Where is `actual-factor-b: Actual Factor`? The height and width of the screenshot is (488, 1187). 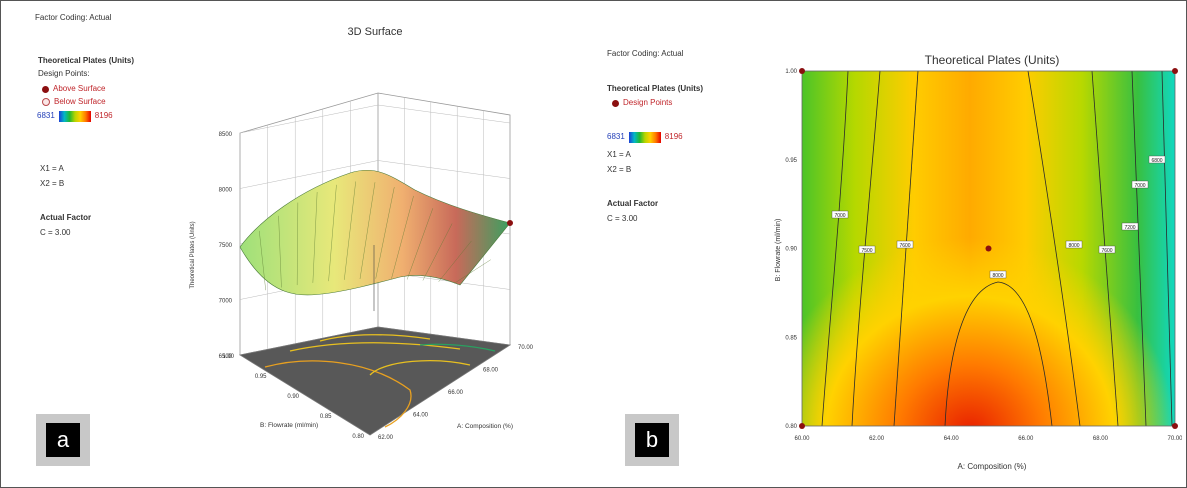
actual-factor-b: Actual Factor is located at coordinates (633, 203).